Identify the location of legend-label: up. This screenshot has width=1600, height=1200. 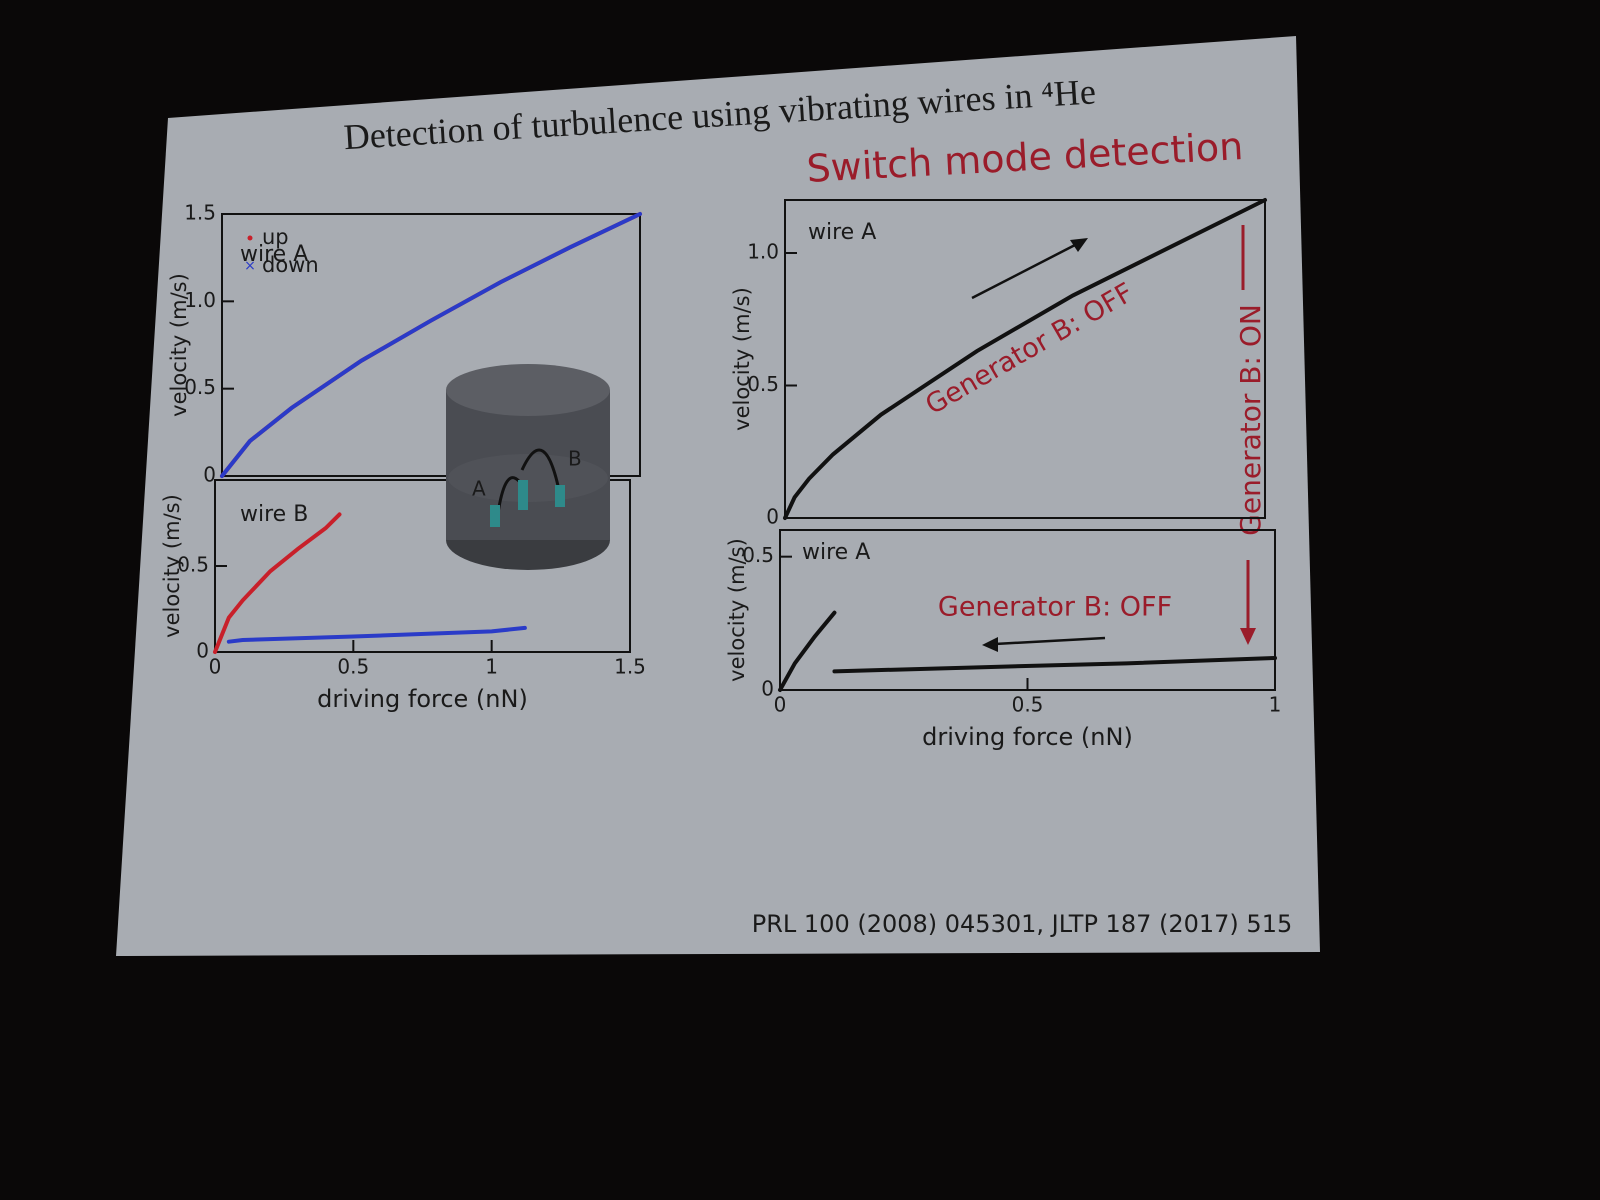
(275, 237).